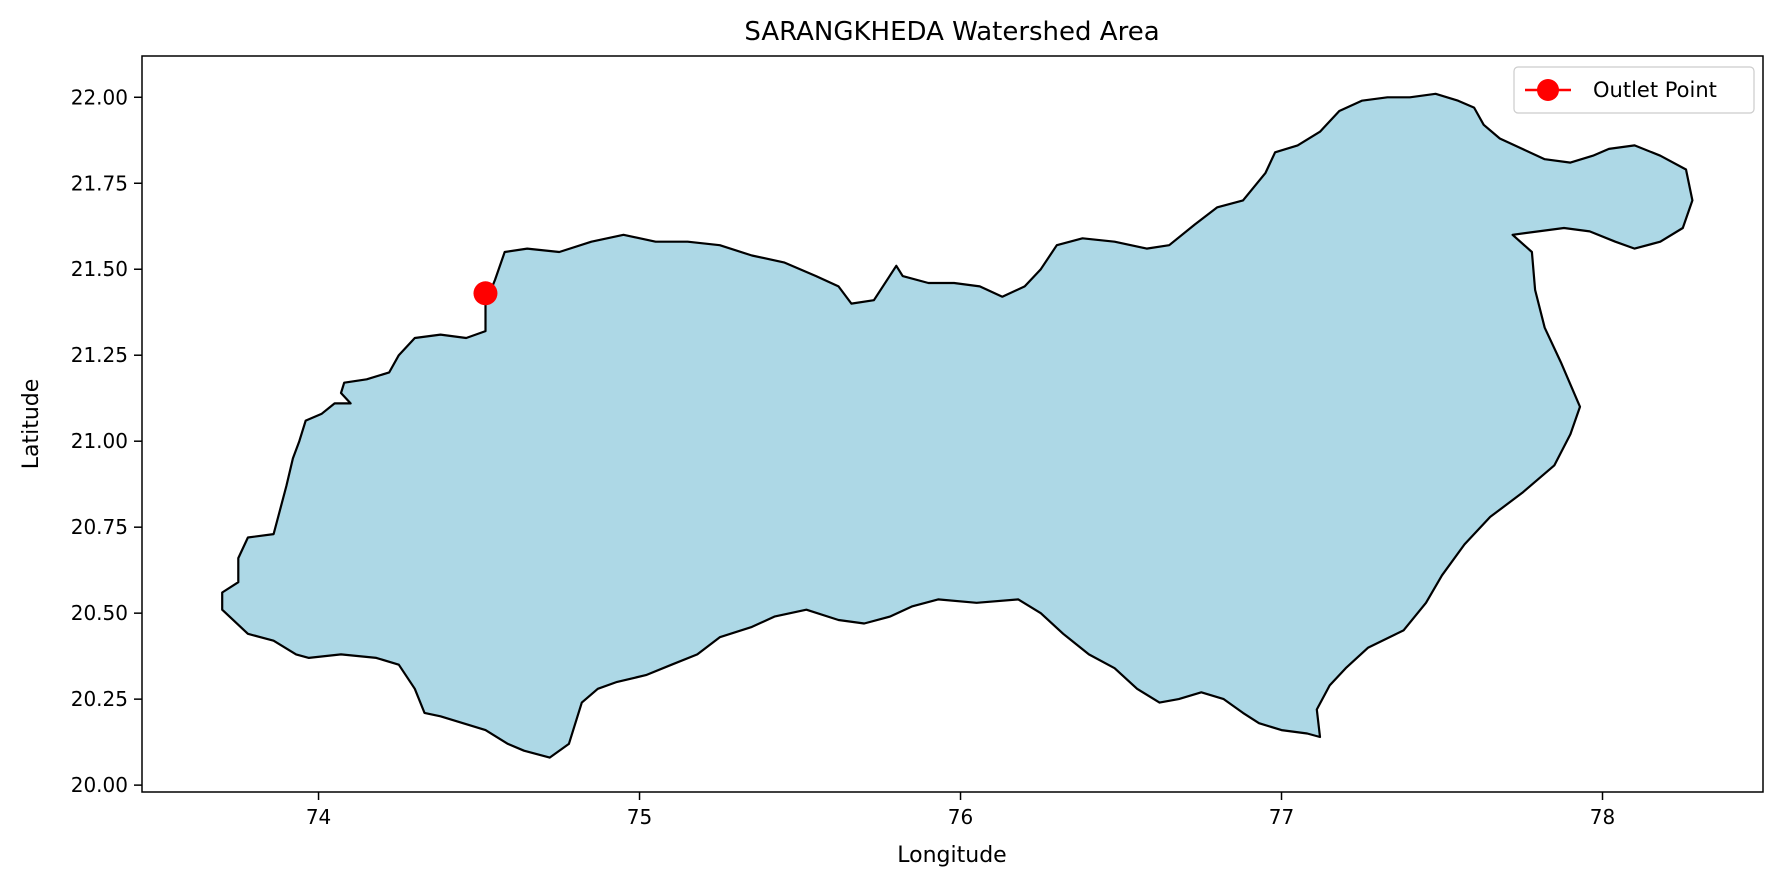 The height and width of the screenshot is (886, 1781). I want to click on legend-box, so click(1634, 90).